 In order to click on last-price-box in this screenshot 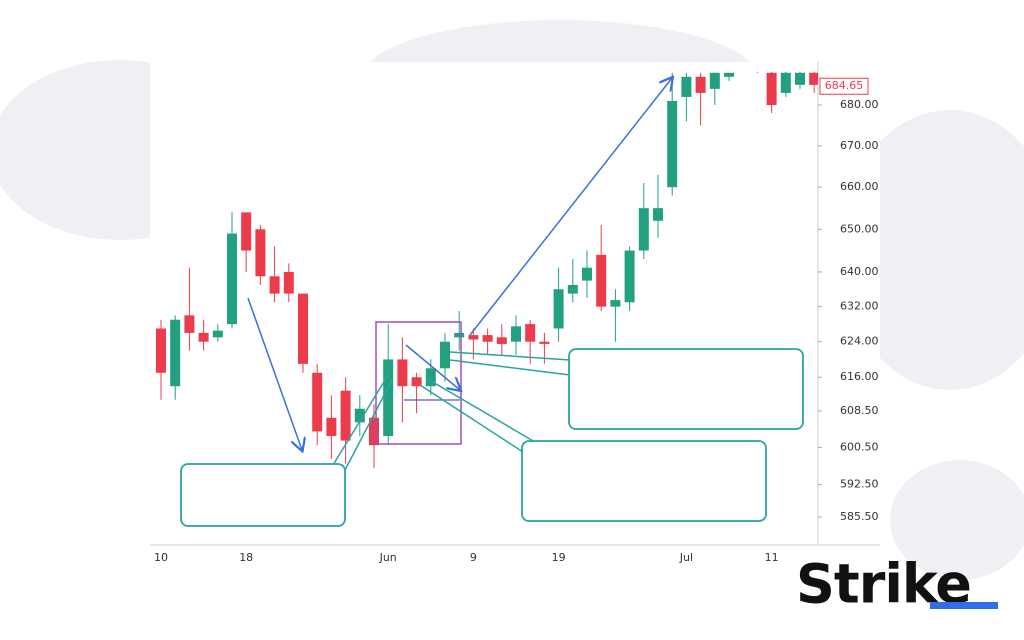, I will do `click(844, 86)`.